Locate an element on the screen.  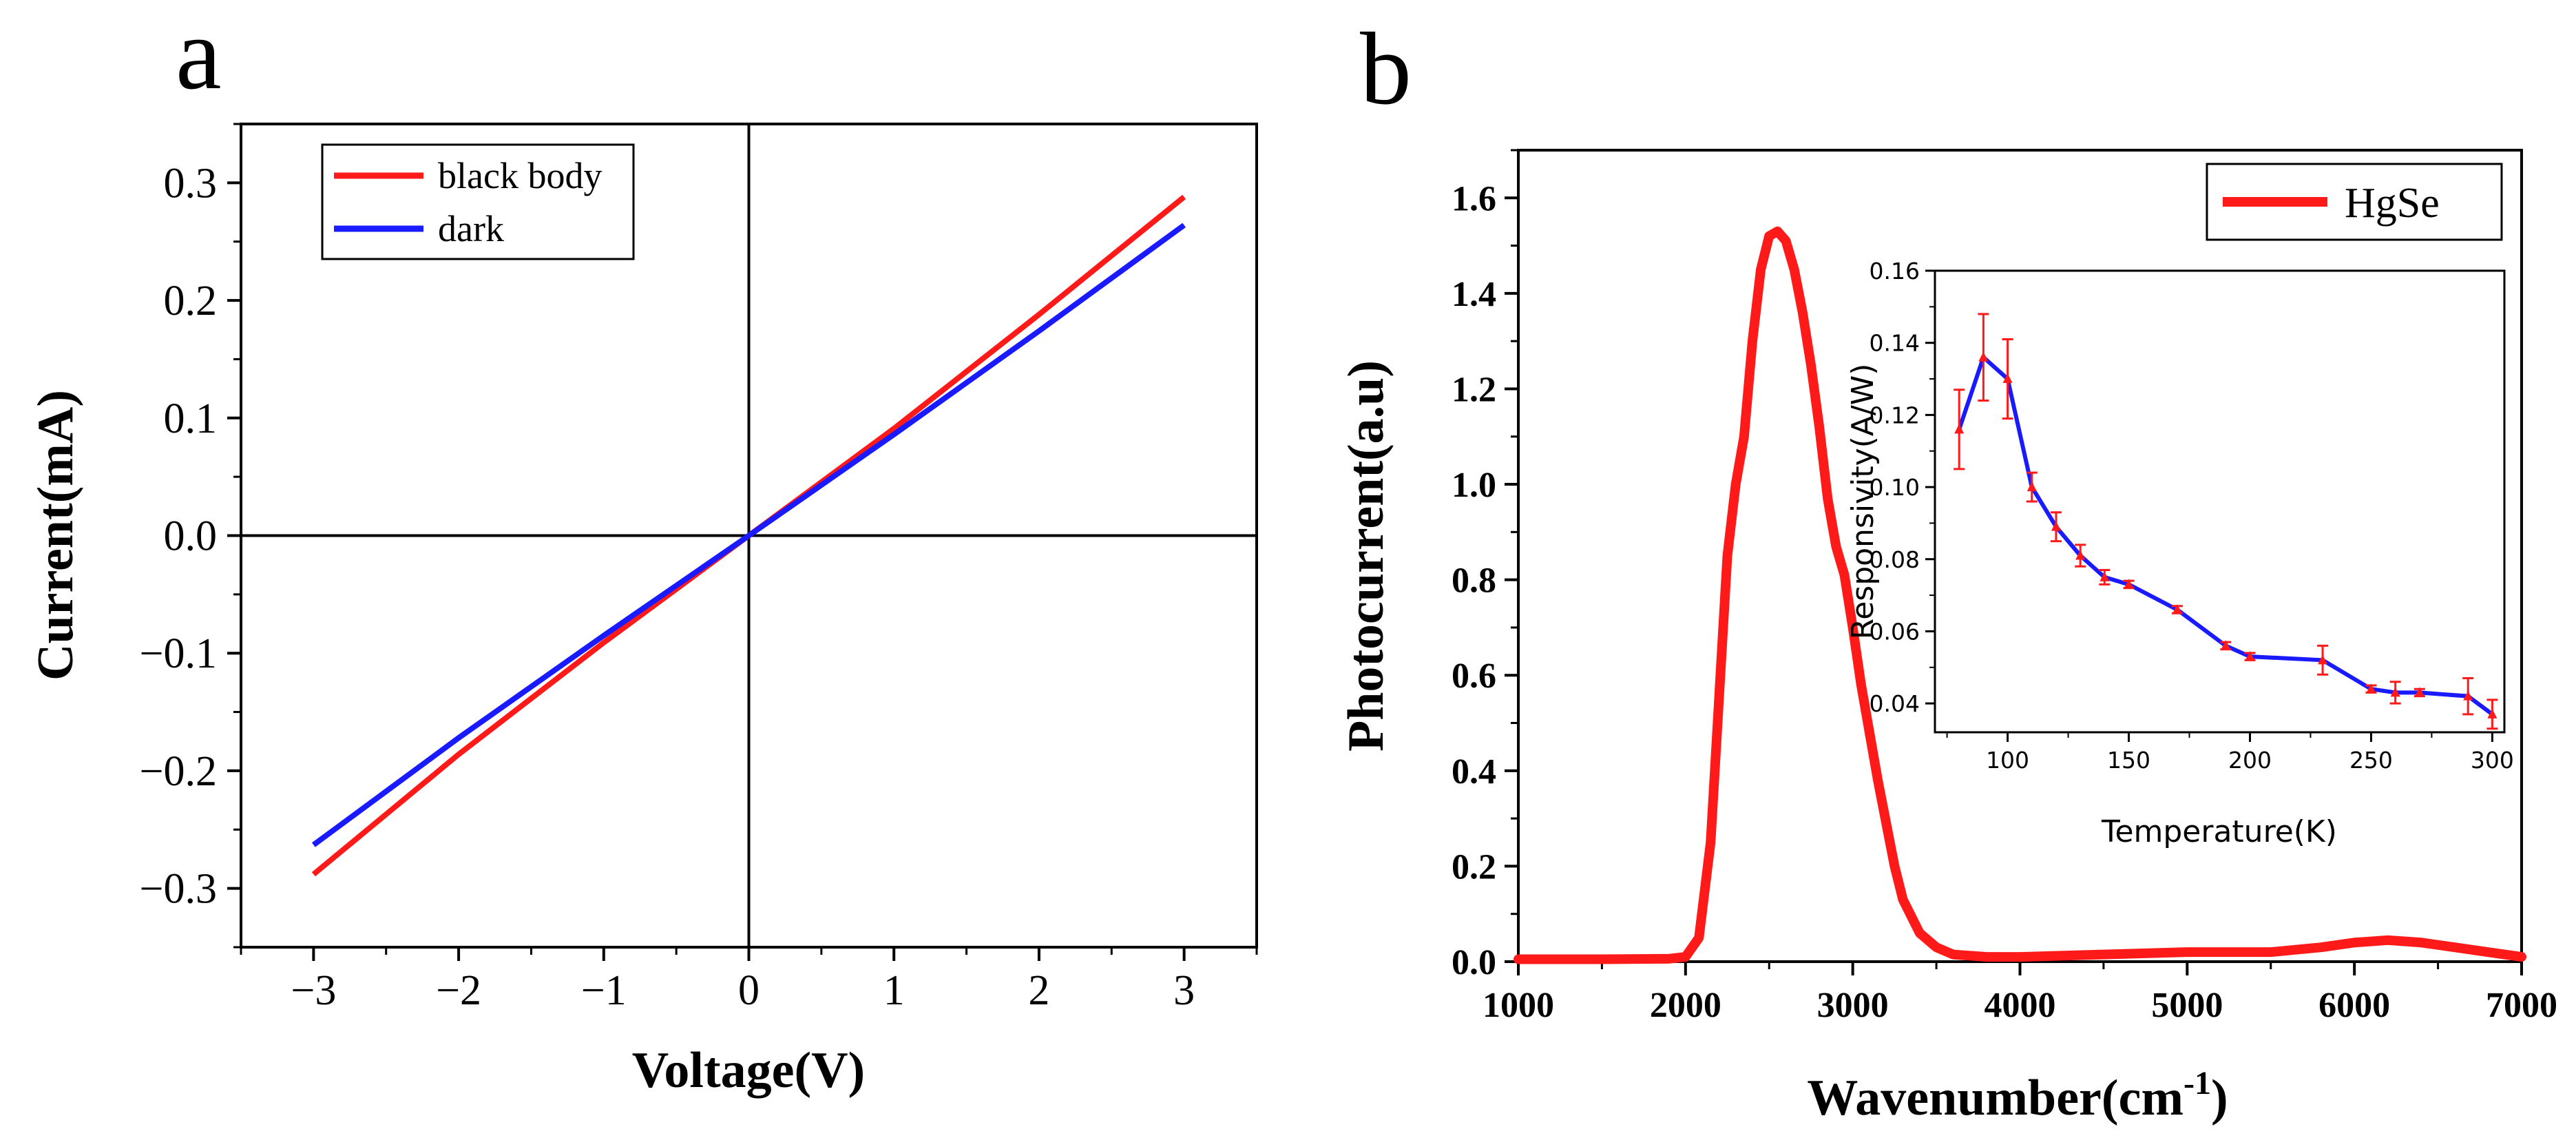
y-tick-label: 1.0 is located at coordinates (1474, 485).